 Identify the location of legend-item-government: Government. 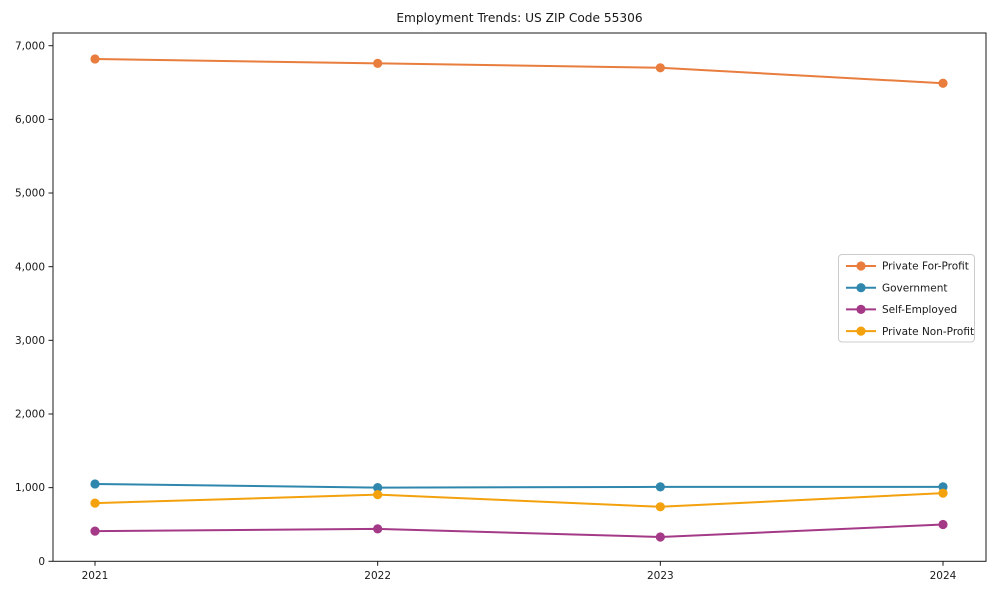
(896, 288).